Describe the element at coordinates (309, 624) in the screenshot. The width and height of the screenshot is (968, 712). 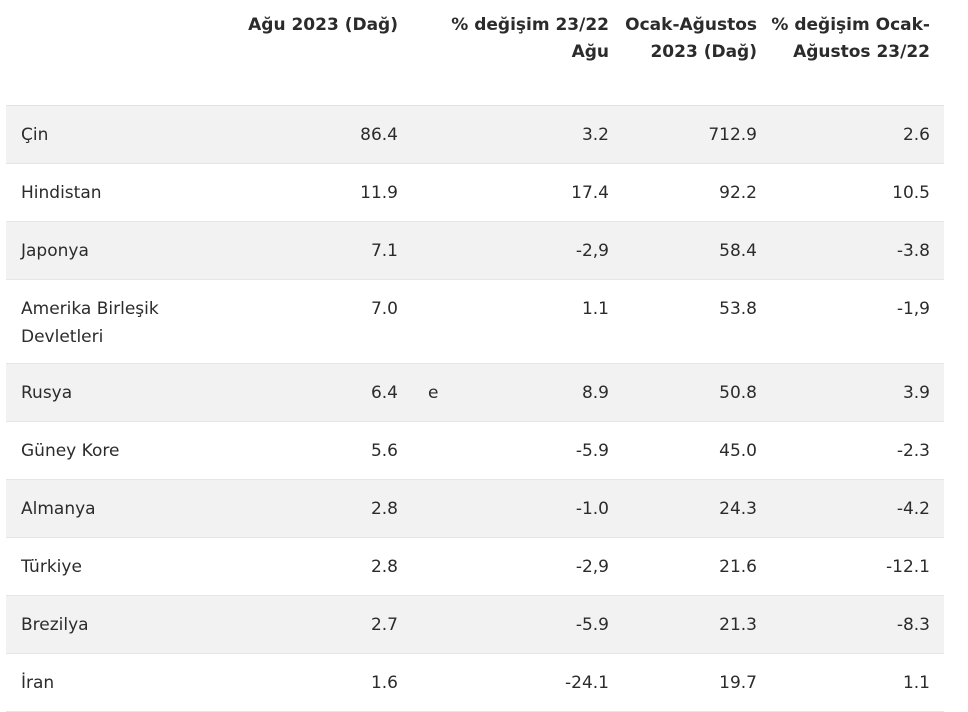
I see `aug-value-cell: 2.7` at that location.